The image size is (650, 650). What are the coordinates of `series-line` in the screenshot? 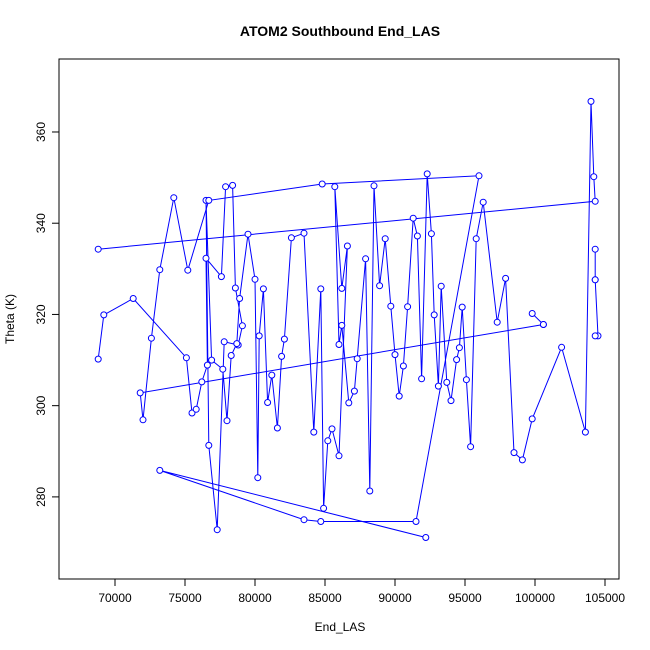 It's located at (596, 293).